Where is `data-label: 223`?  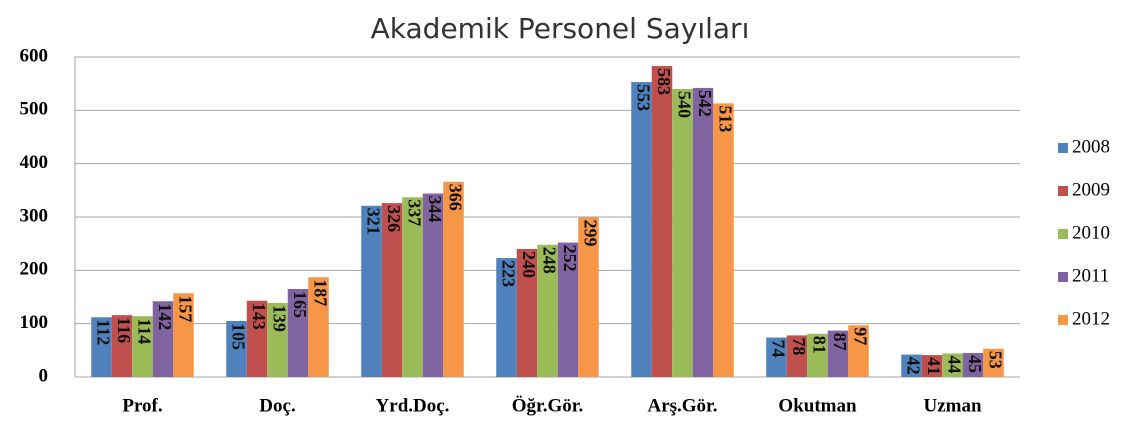 data-label: 223 is located at coordinates (508, 273).